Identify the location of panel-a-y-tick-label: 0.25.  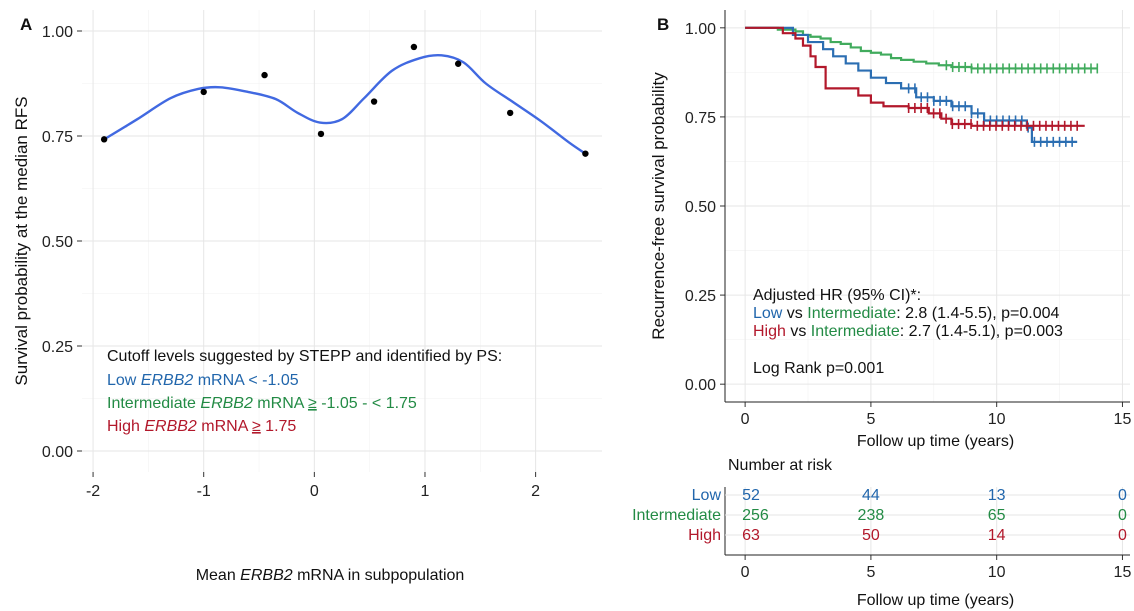
(57, 347).